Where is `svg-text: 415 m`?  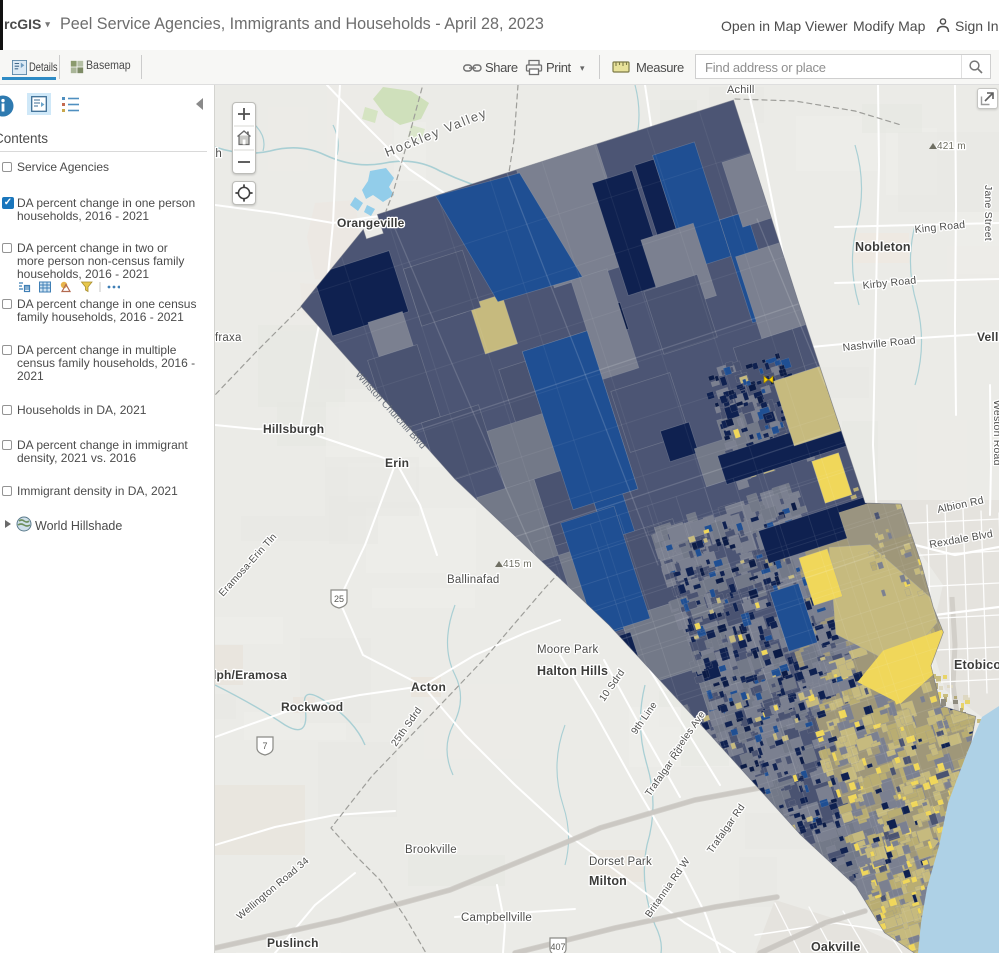 svg-text: 415 m is located at coordinates (517, 564).